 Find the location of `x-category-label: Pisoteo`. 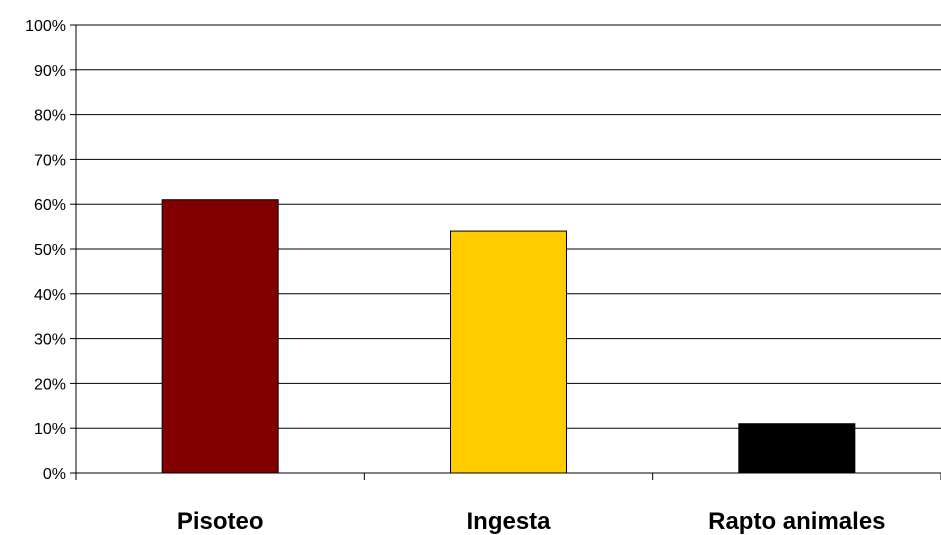

x-category-label: Pisoteo is located at coordinates (220, 521).